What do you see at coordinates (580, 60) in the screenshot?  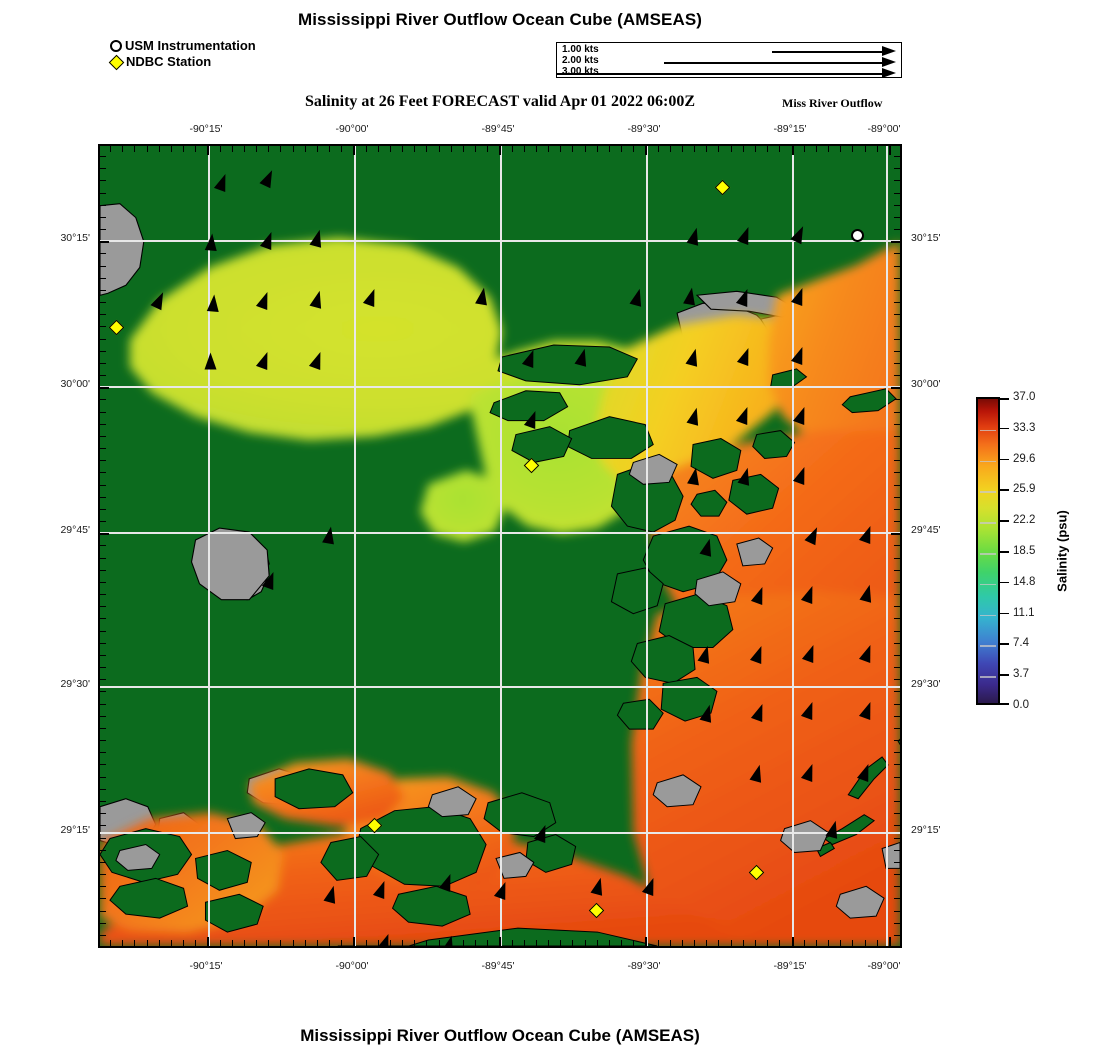 I see `vector-scale-label: 2.00 kts` at bounding box center [580, 60].